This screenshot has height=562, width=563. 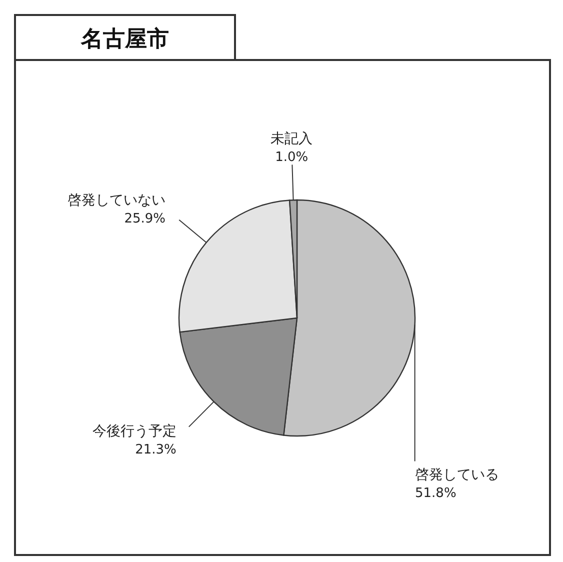 What do you see at coordinates (124, 39) in the screenshot?
I see `chart-title: 名古屋市` at bounding box center [124, 39].